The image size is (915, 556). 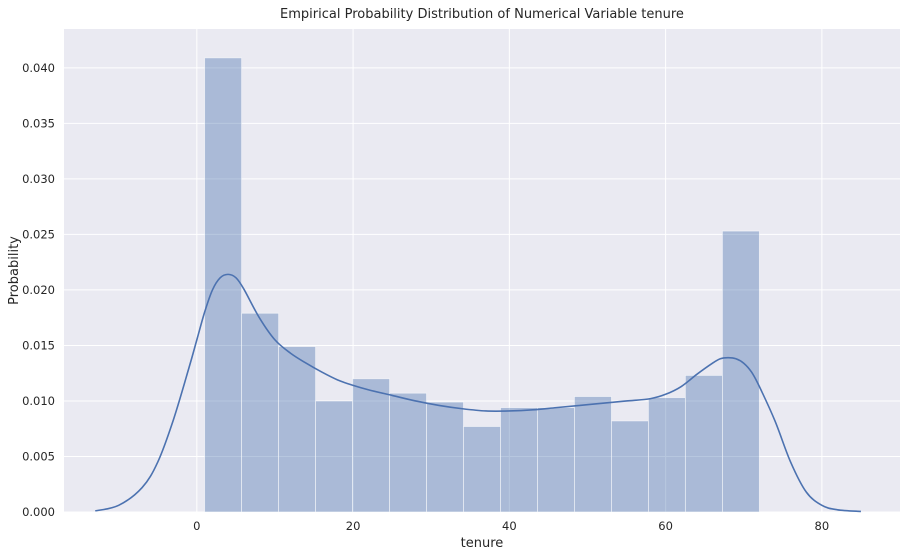 I want to click on y-tick-label: 0.030, so click(x=38, y=179).